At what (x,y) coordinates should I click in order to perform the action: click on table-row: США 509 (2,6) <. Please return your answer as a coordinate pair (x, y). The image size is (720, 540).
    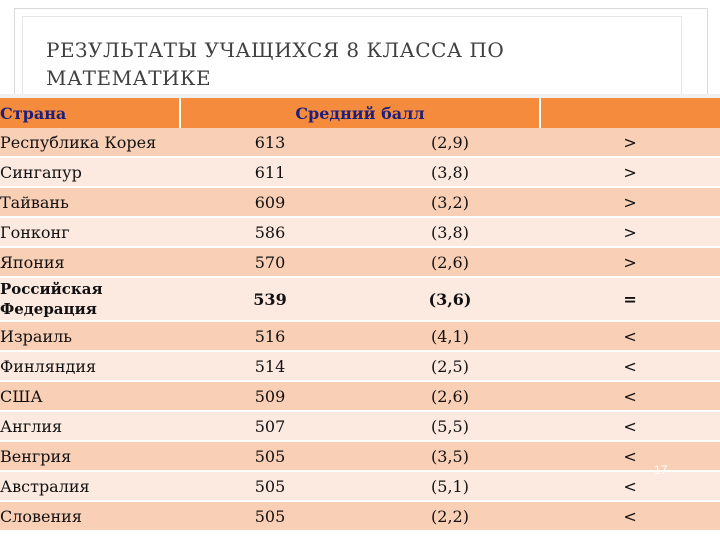
    Looking at the image, I should click on (360, 396).